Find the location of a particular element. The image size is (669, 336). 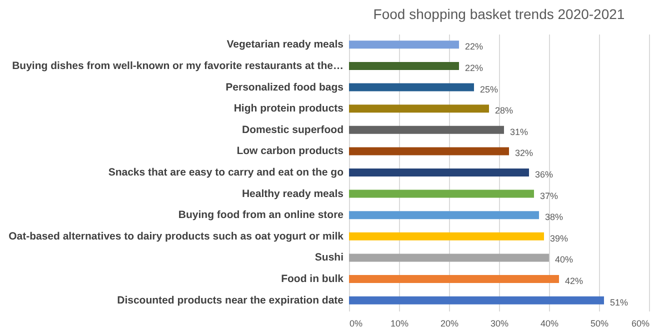

data-label: 28% is located at coordinates (504, 111).